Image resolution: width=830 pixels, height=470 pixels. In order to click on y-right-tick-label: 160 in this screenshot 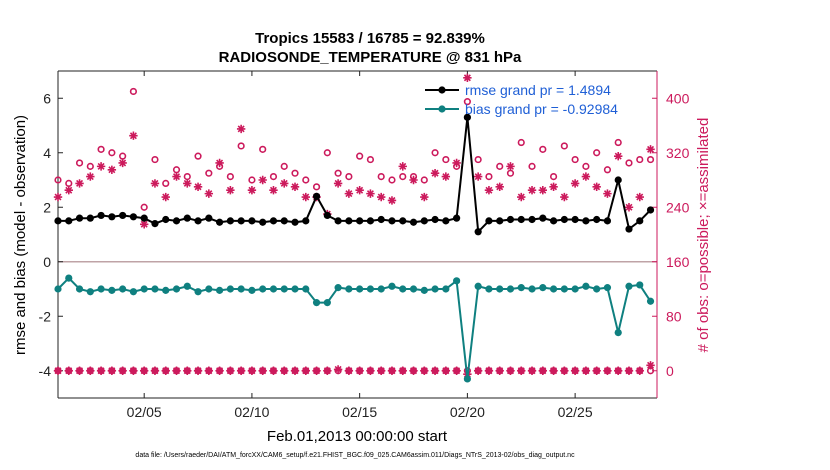, I will do `click(678, 262)`.